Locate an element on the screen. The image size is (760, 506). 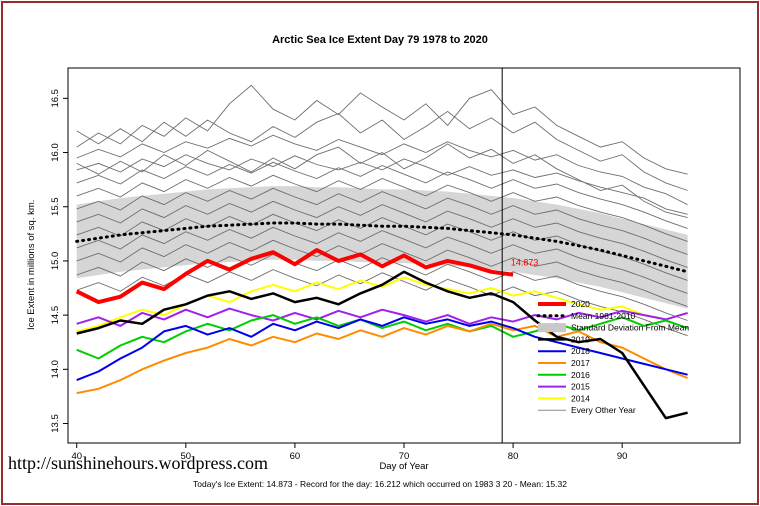
series-line-2015 is located at coordinates (382, 317).